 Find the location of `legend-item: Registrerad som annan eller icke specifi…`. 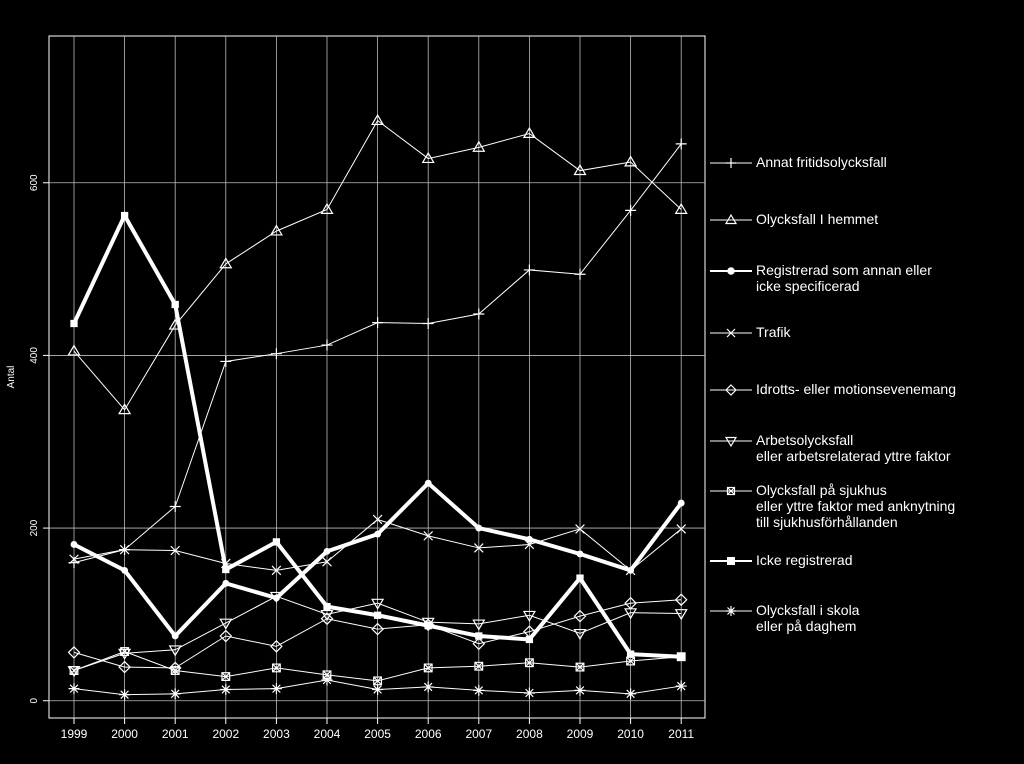

legend-item: Registrerad som annan eller icke specifi… is located at coordinates (819, 278).